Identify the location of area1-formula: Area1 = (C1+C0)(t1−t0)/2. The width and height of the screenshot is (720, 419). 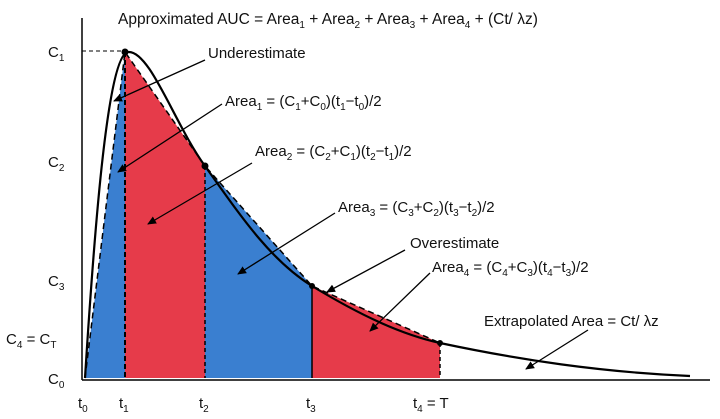
(303, 103).